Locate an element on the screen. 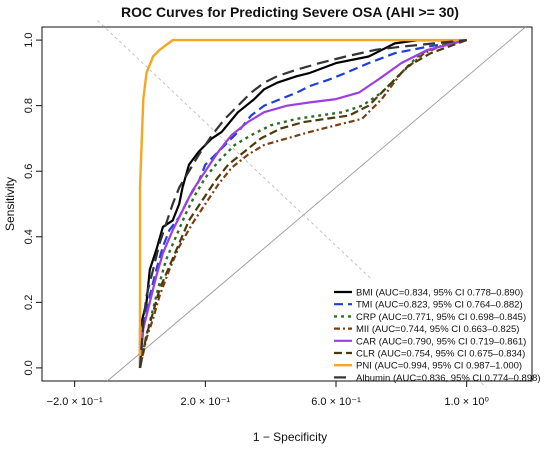  legend-label-albumin: Albumin (AUC=0.836, 95% CI 0.774–0.898) is located at coordinates (448, 378).